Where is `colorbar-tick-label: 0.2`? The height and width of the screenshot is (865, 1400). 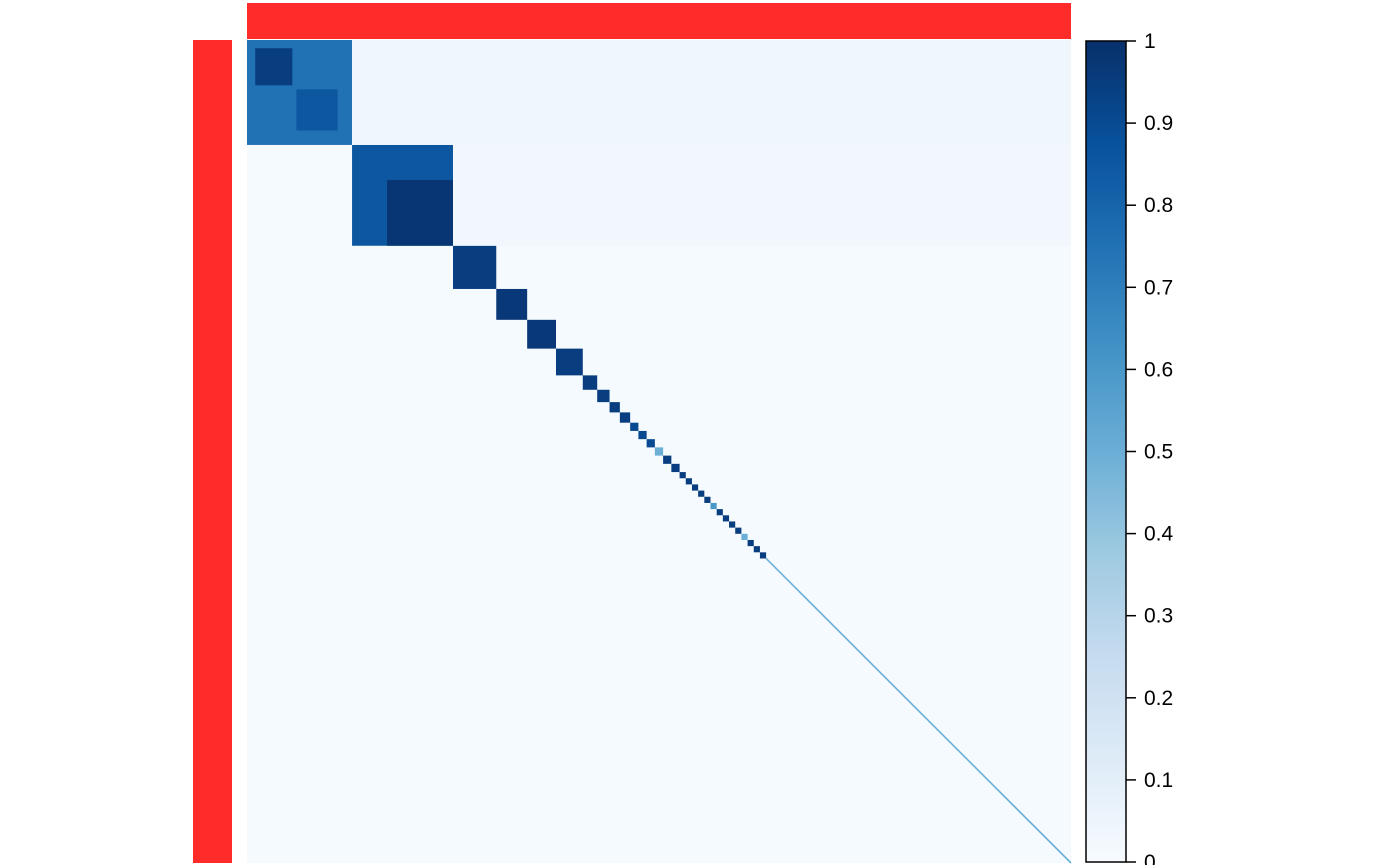 colorbar-tick-label: 0.2 is located at coordinates (1158, 698).